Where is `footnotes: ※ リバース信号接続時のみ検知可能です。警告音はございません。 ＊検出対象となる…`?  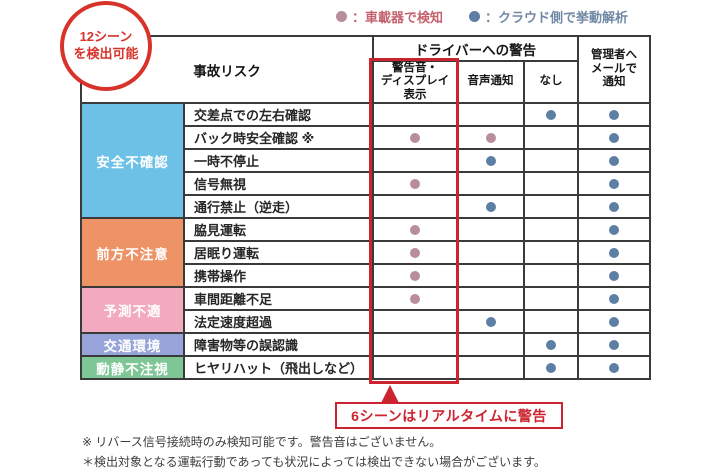 footnotes: ※ リバース信号接続時のみ検知可能です。警告音はございません。 ＊検出対象となる… is located at coordinates (314, 452).